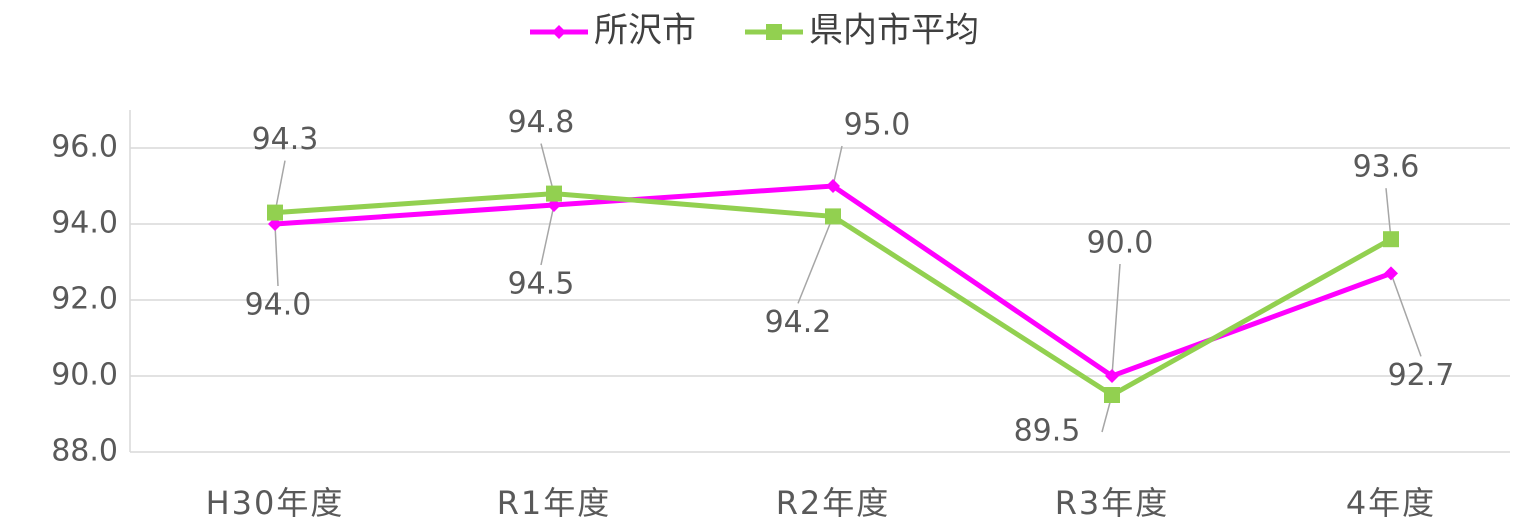 Image resolution: width=1514 pixels, height=526 pixels. Describe the element at coordinates (84, 375) in the screenshot. I see `y-tick-label: 90.0` at that location.